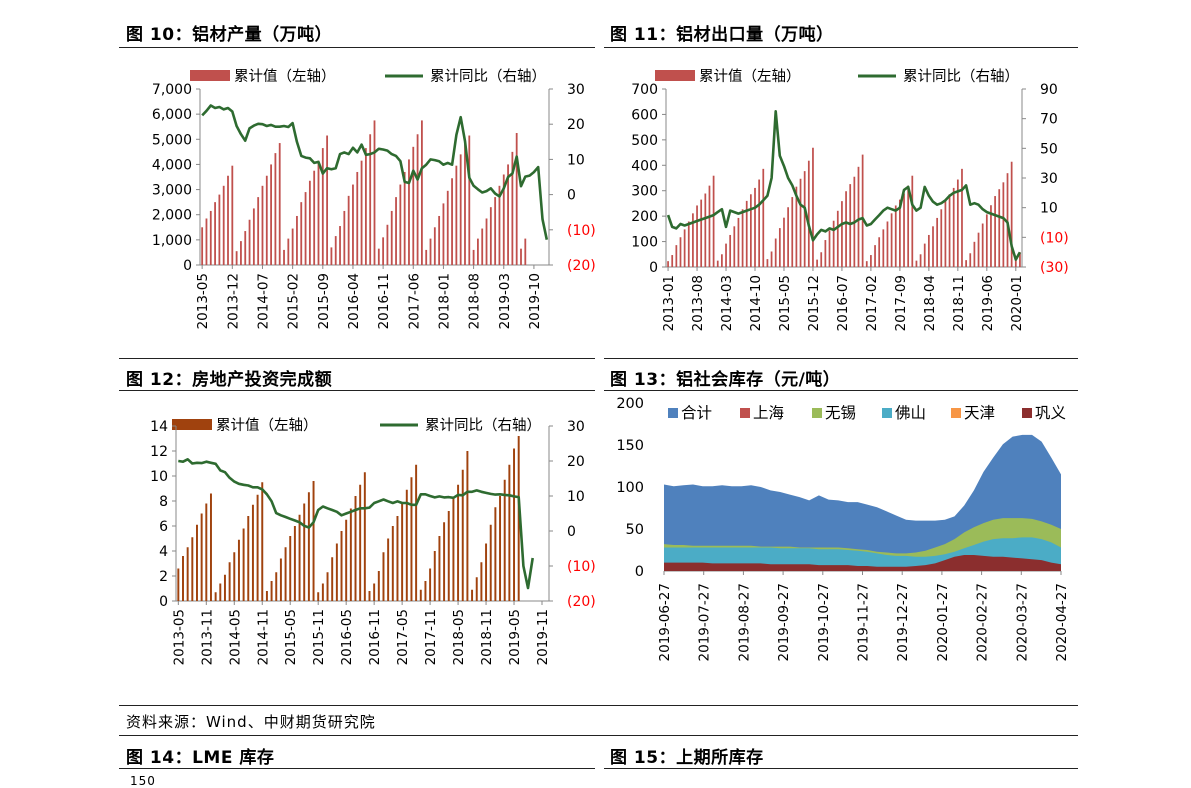  What do you see at coordinates (644, 243) in the screenshot?
I see `left-axis-tick-label: 100` at bounding box center [644, 243].